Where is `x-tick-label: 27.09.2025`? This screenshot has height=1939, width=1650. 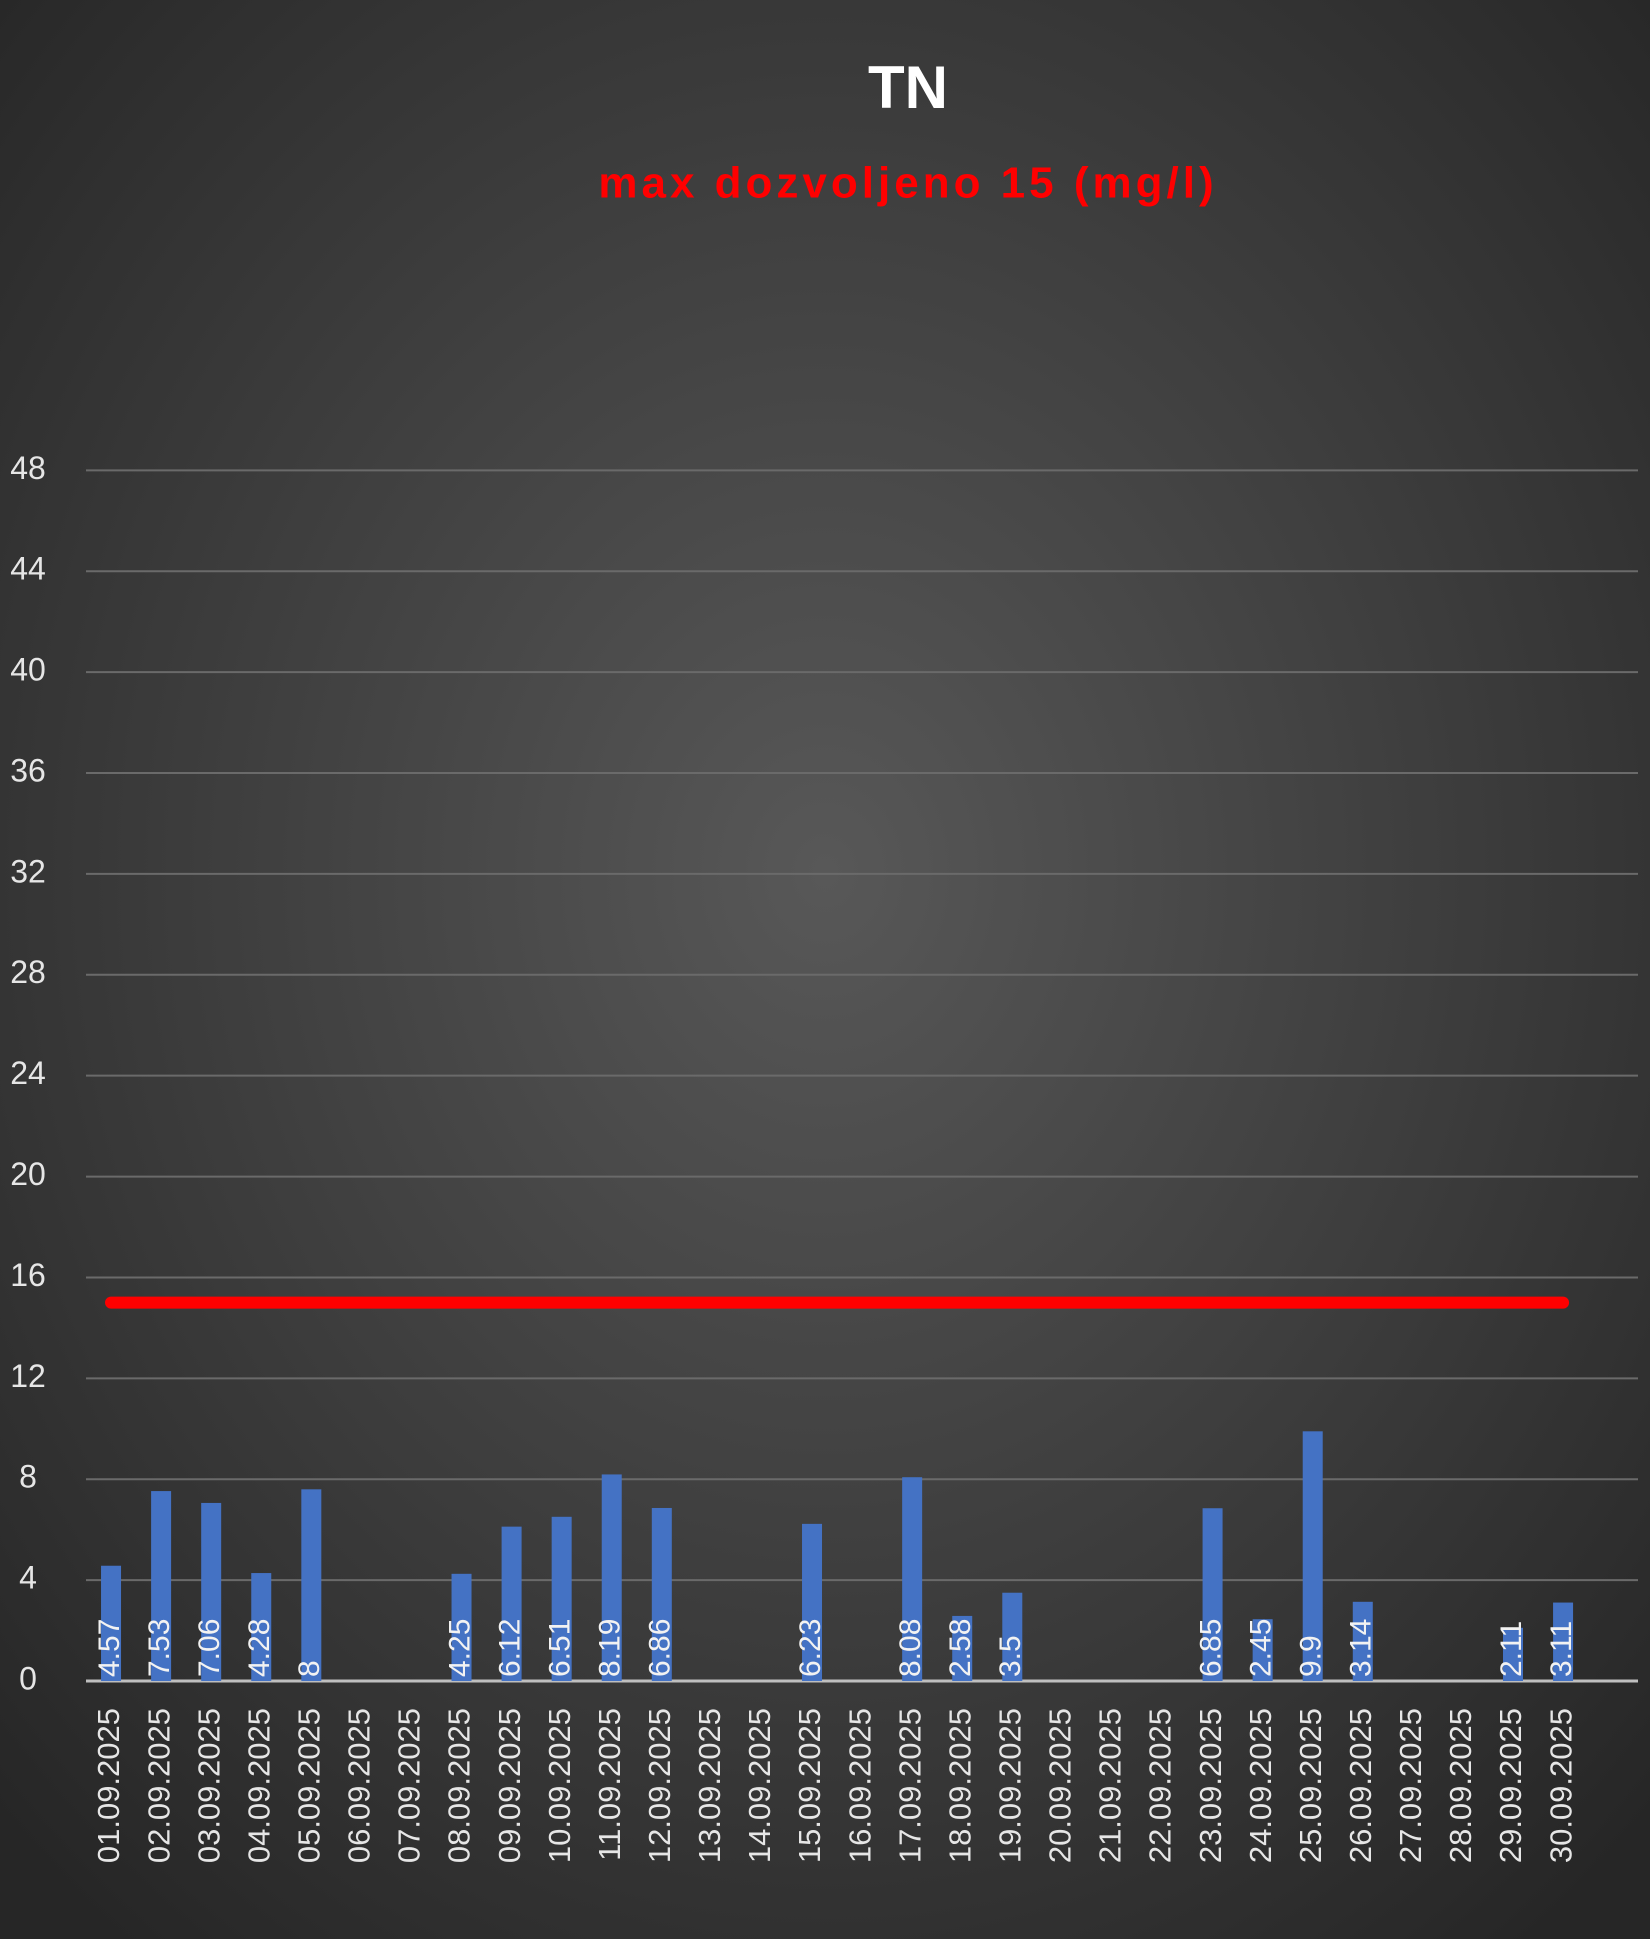
x-tick-label: 27.09.2025 is located at coordinates (1410, 1785).